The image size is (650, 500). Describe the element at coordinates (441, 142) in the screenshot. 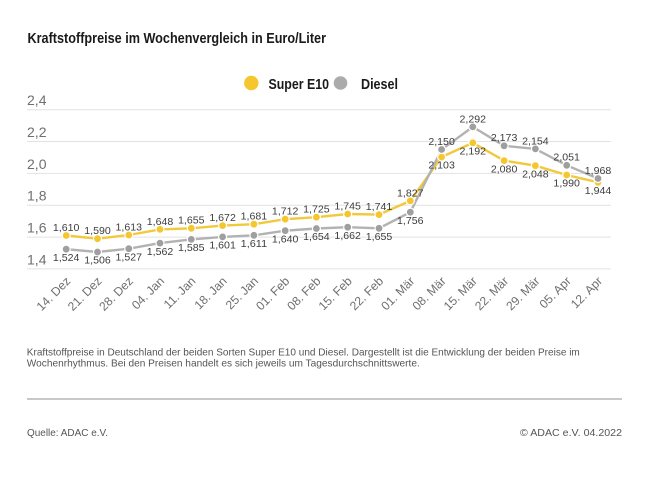

I see `svg-text: 2,150` at that location.